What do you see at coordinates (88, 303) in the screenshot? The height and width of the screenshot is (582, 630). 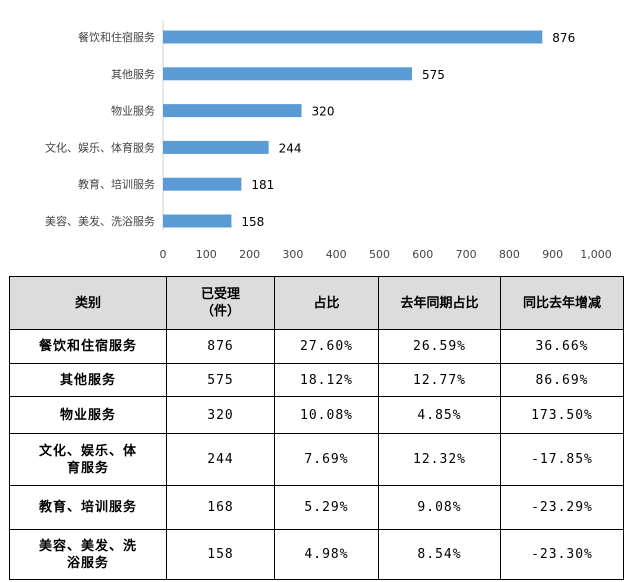 I see `header-category: 类别` at bounding box center [88, 303].